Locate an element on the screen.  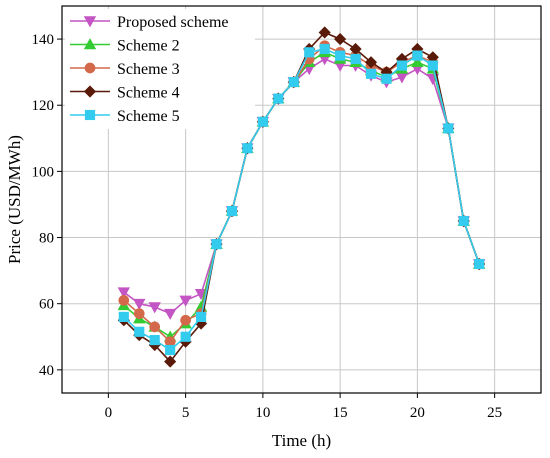
legend-item: Proposed scheme is located at coordinates (149, 22).